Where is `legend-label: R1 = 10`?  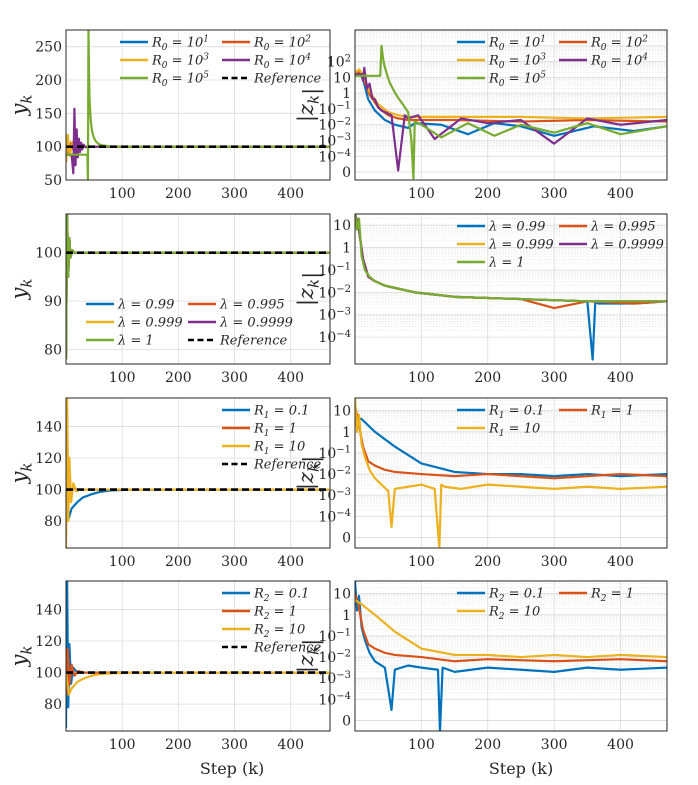
legend-label: R1 = 10 is located at coordinates (279, 448).